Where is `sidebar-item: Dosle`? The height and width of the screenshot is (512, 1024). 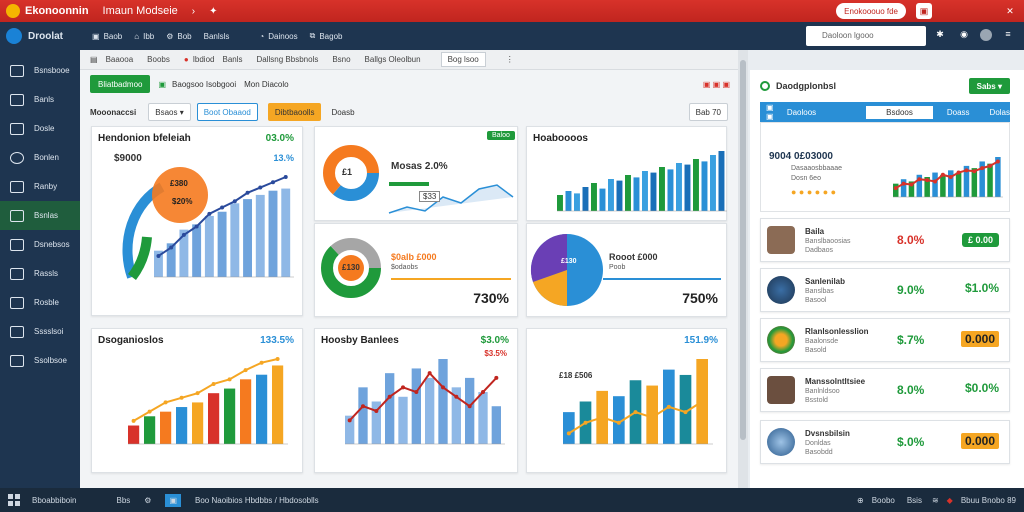 sidebar-item: Dosle is located at coordinates (40, 128).